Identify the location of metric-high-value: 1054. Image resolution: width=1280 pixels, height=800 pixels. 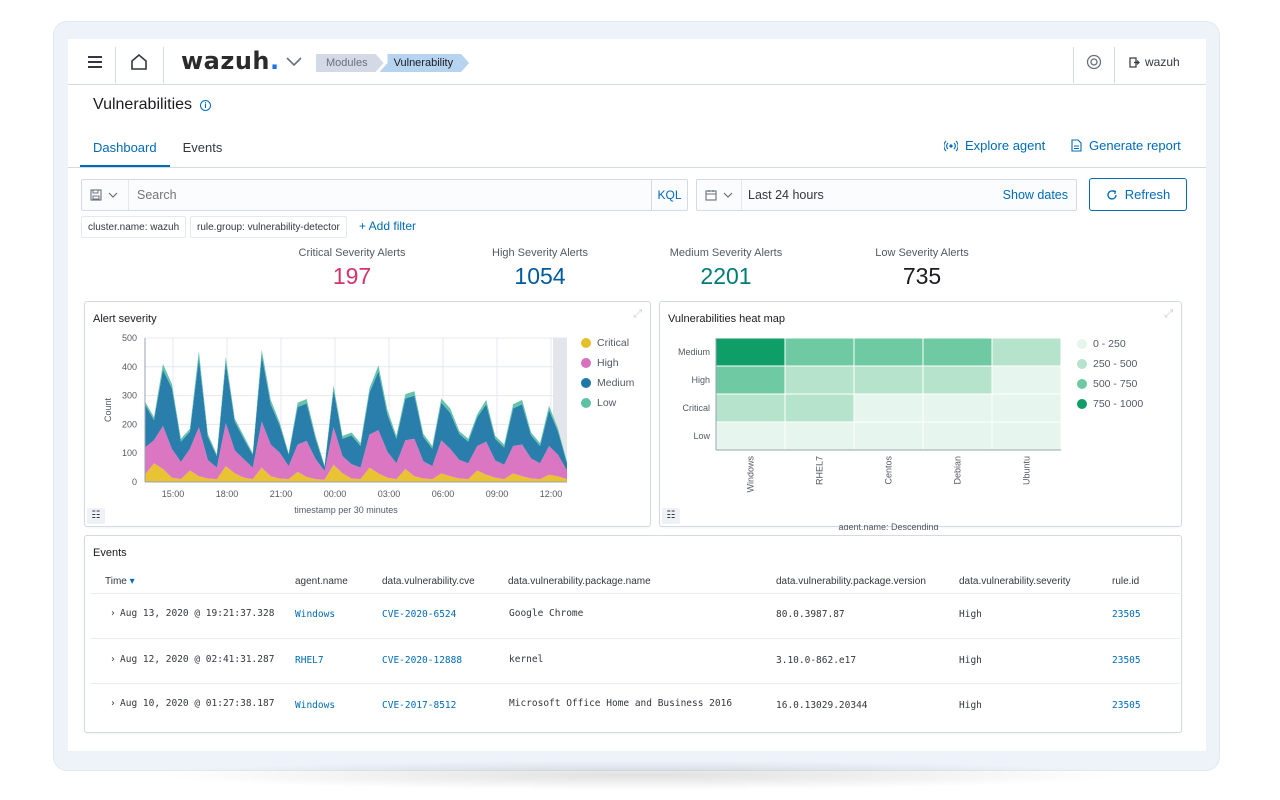
(540, 276).